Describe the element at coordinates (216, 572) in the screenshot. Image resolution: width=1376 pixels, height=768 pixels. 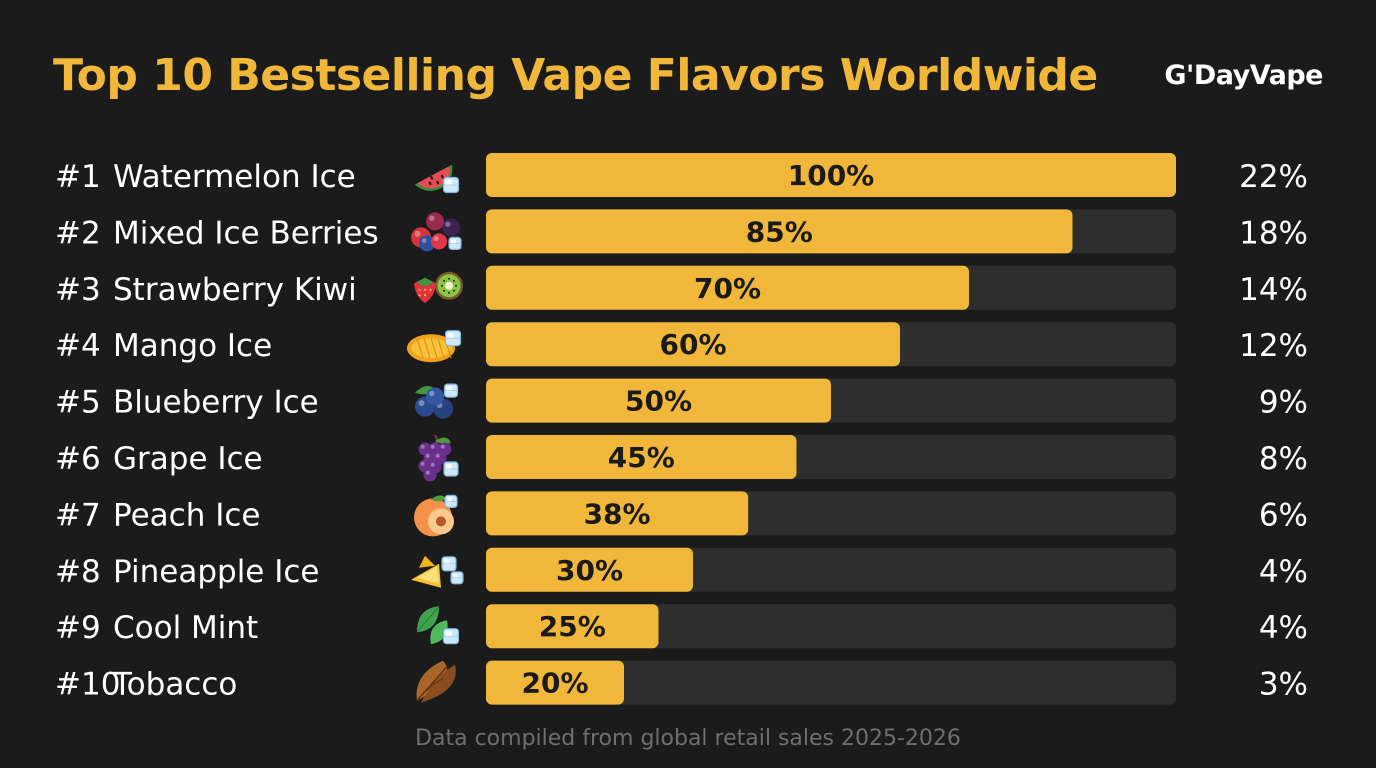
I see `flavor-name: Pineapple Ice` at that location.